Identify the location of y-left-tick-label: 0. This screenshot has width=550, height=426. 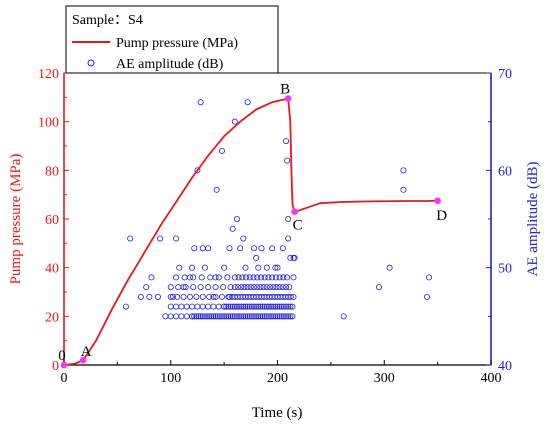
(55, 366).